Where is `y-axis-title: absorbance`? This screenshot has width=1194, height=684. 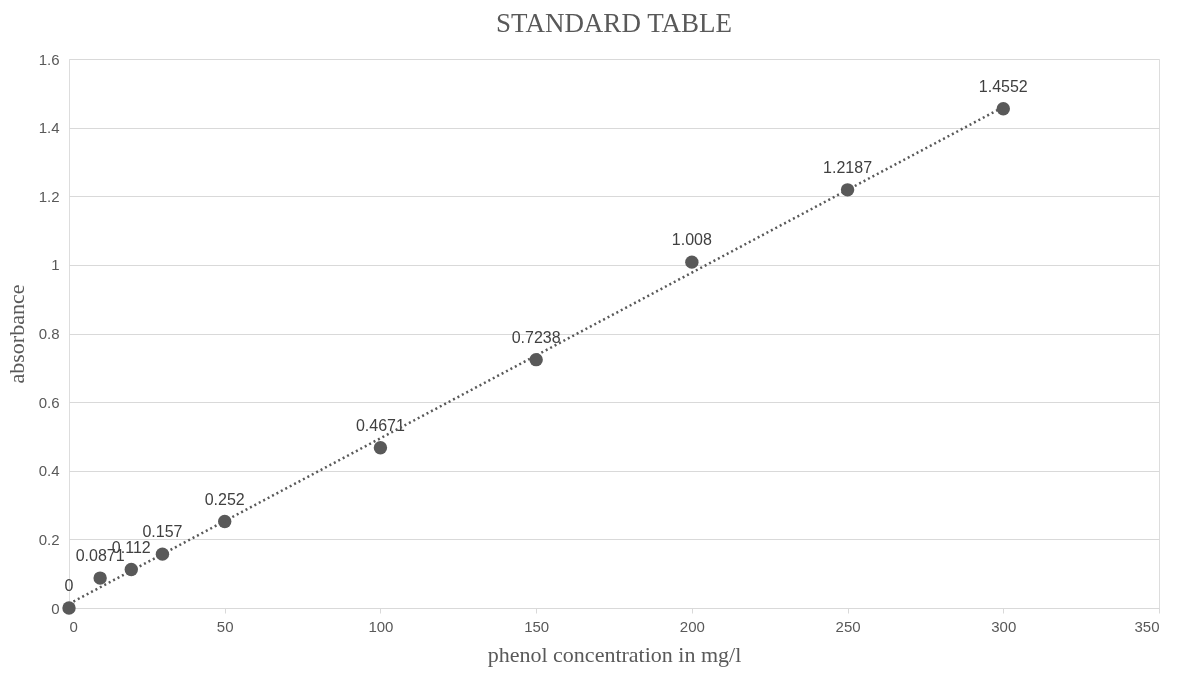
y-axis-title: absorbance is located at coordinates (16, 334).